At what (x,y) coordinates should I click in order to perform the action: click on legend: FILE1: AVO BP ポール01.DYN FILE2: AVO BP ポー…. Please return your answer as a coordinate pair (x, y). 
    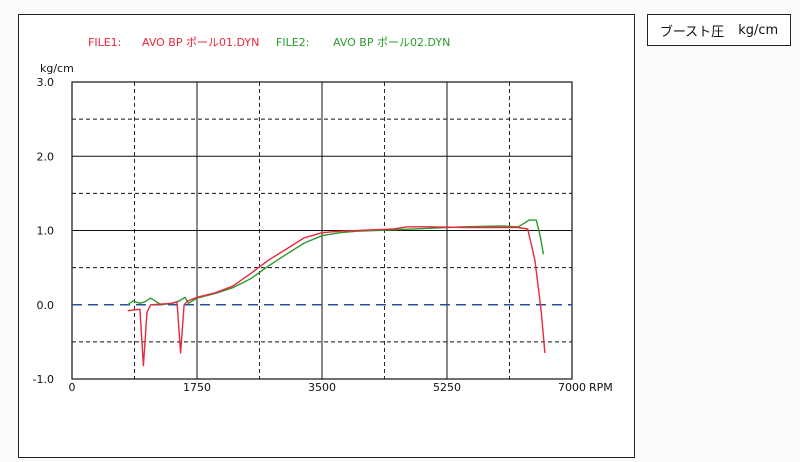
    Looking at the image, I should click on (269, 42).